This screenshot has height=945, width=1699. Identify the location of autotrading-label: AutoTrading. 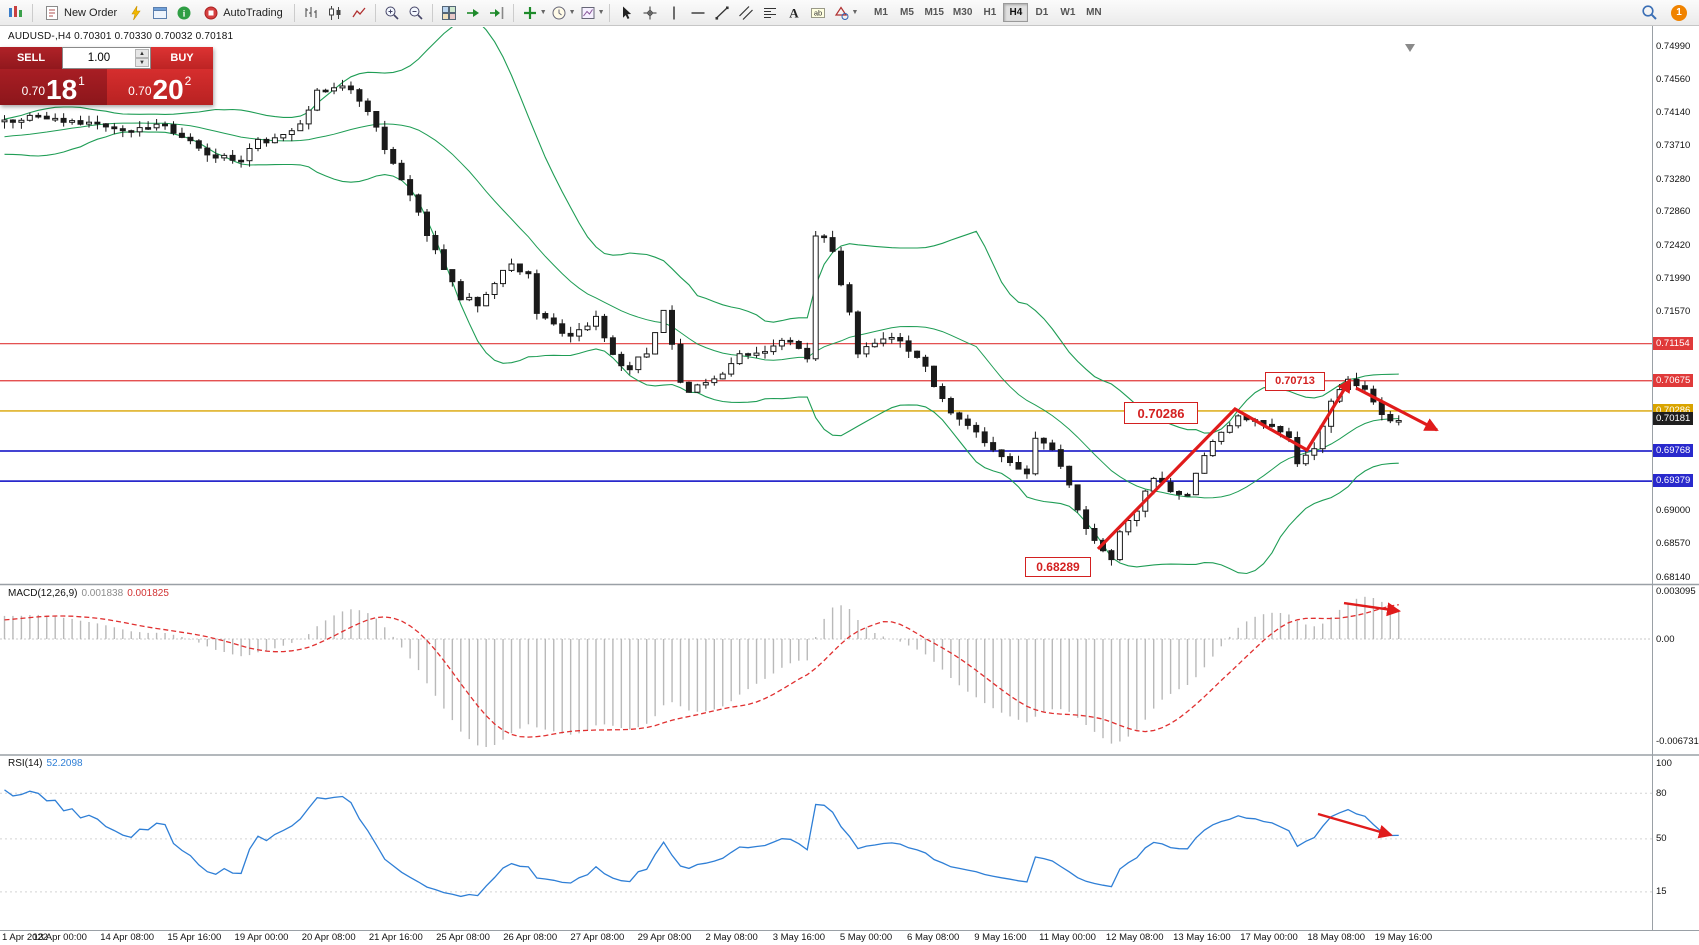
(253, 12).